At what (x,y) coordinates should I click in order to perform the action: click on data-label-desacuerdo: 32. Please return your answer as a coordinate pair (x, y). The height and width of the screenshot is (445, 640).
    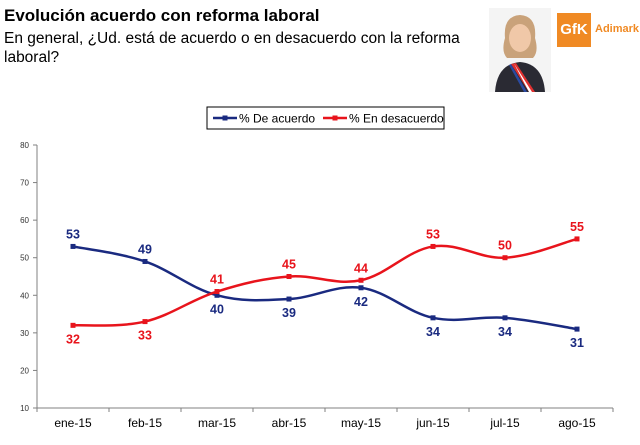
    Looking at the image, I should click on (73, 339).